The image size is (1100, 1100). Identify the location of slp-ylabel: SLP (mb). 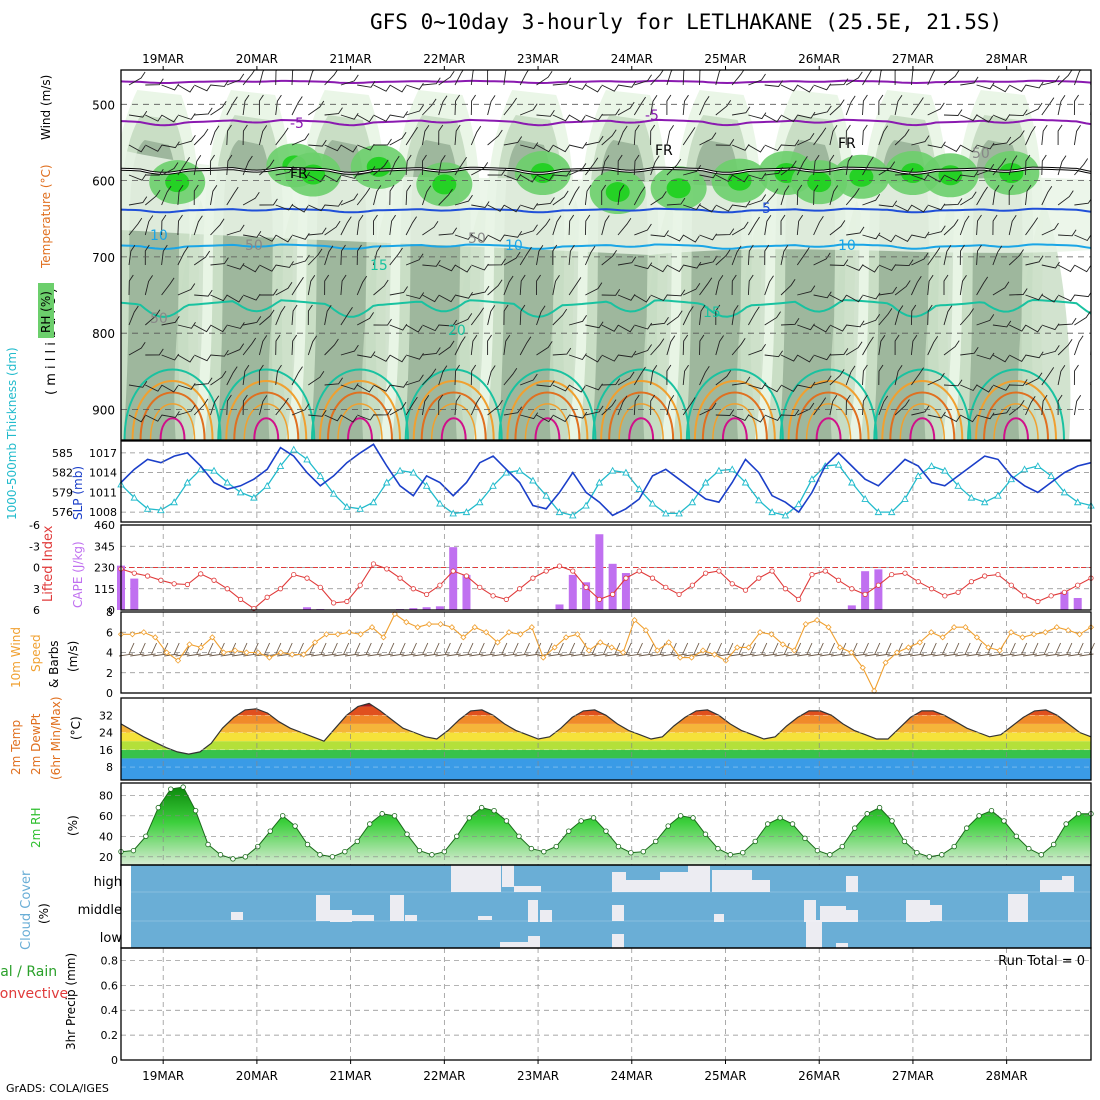
(78, 493).